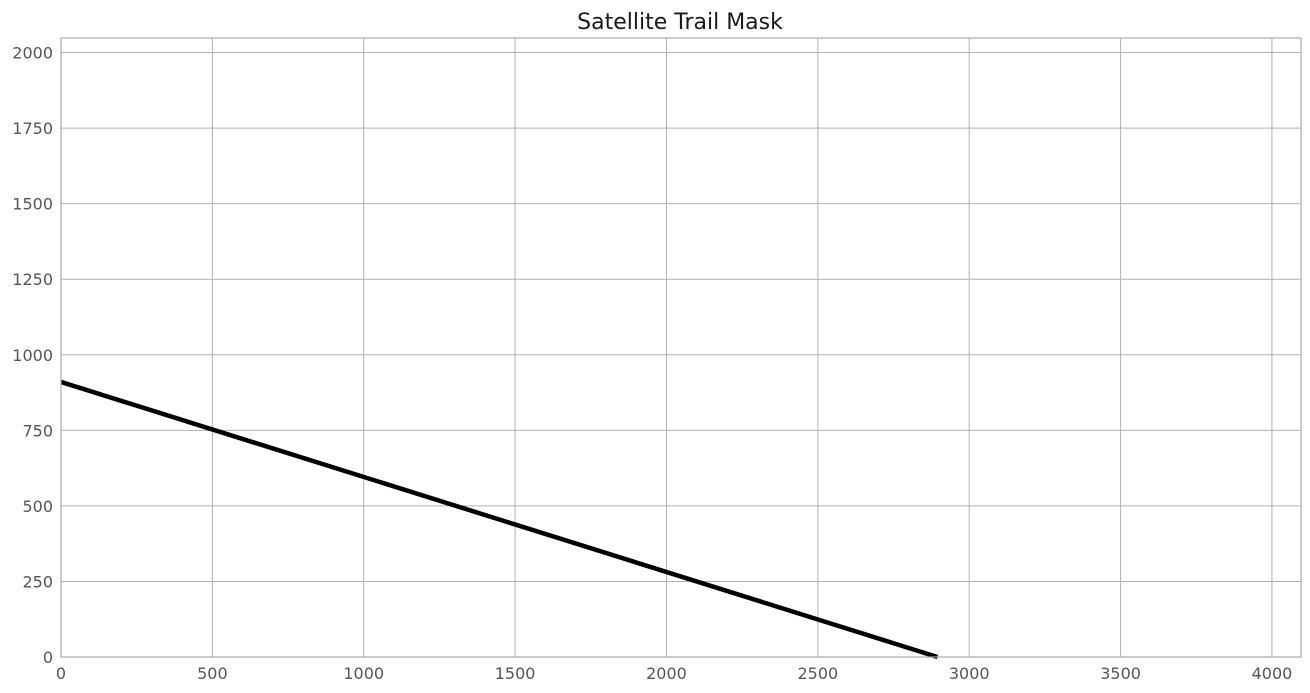 The width and height of the screenshot is (1310, 693). What do you see at coordinates (32, 53) in the screenshot?
I see `y-tick-label: 2000` at bounding box center [32, 53].